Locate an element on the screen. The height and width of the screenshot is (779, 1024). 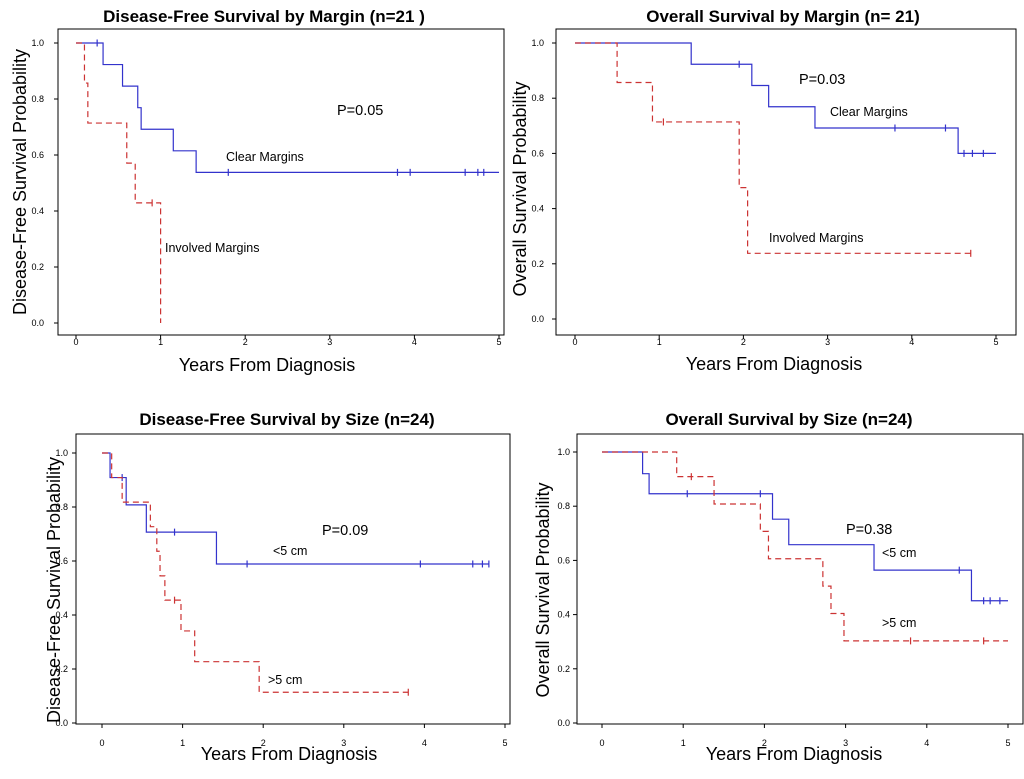
p-value: P=0.09 is located at coordinates (345, 531).